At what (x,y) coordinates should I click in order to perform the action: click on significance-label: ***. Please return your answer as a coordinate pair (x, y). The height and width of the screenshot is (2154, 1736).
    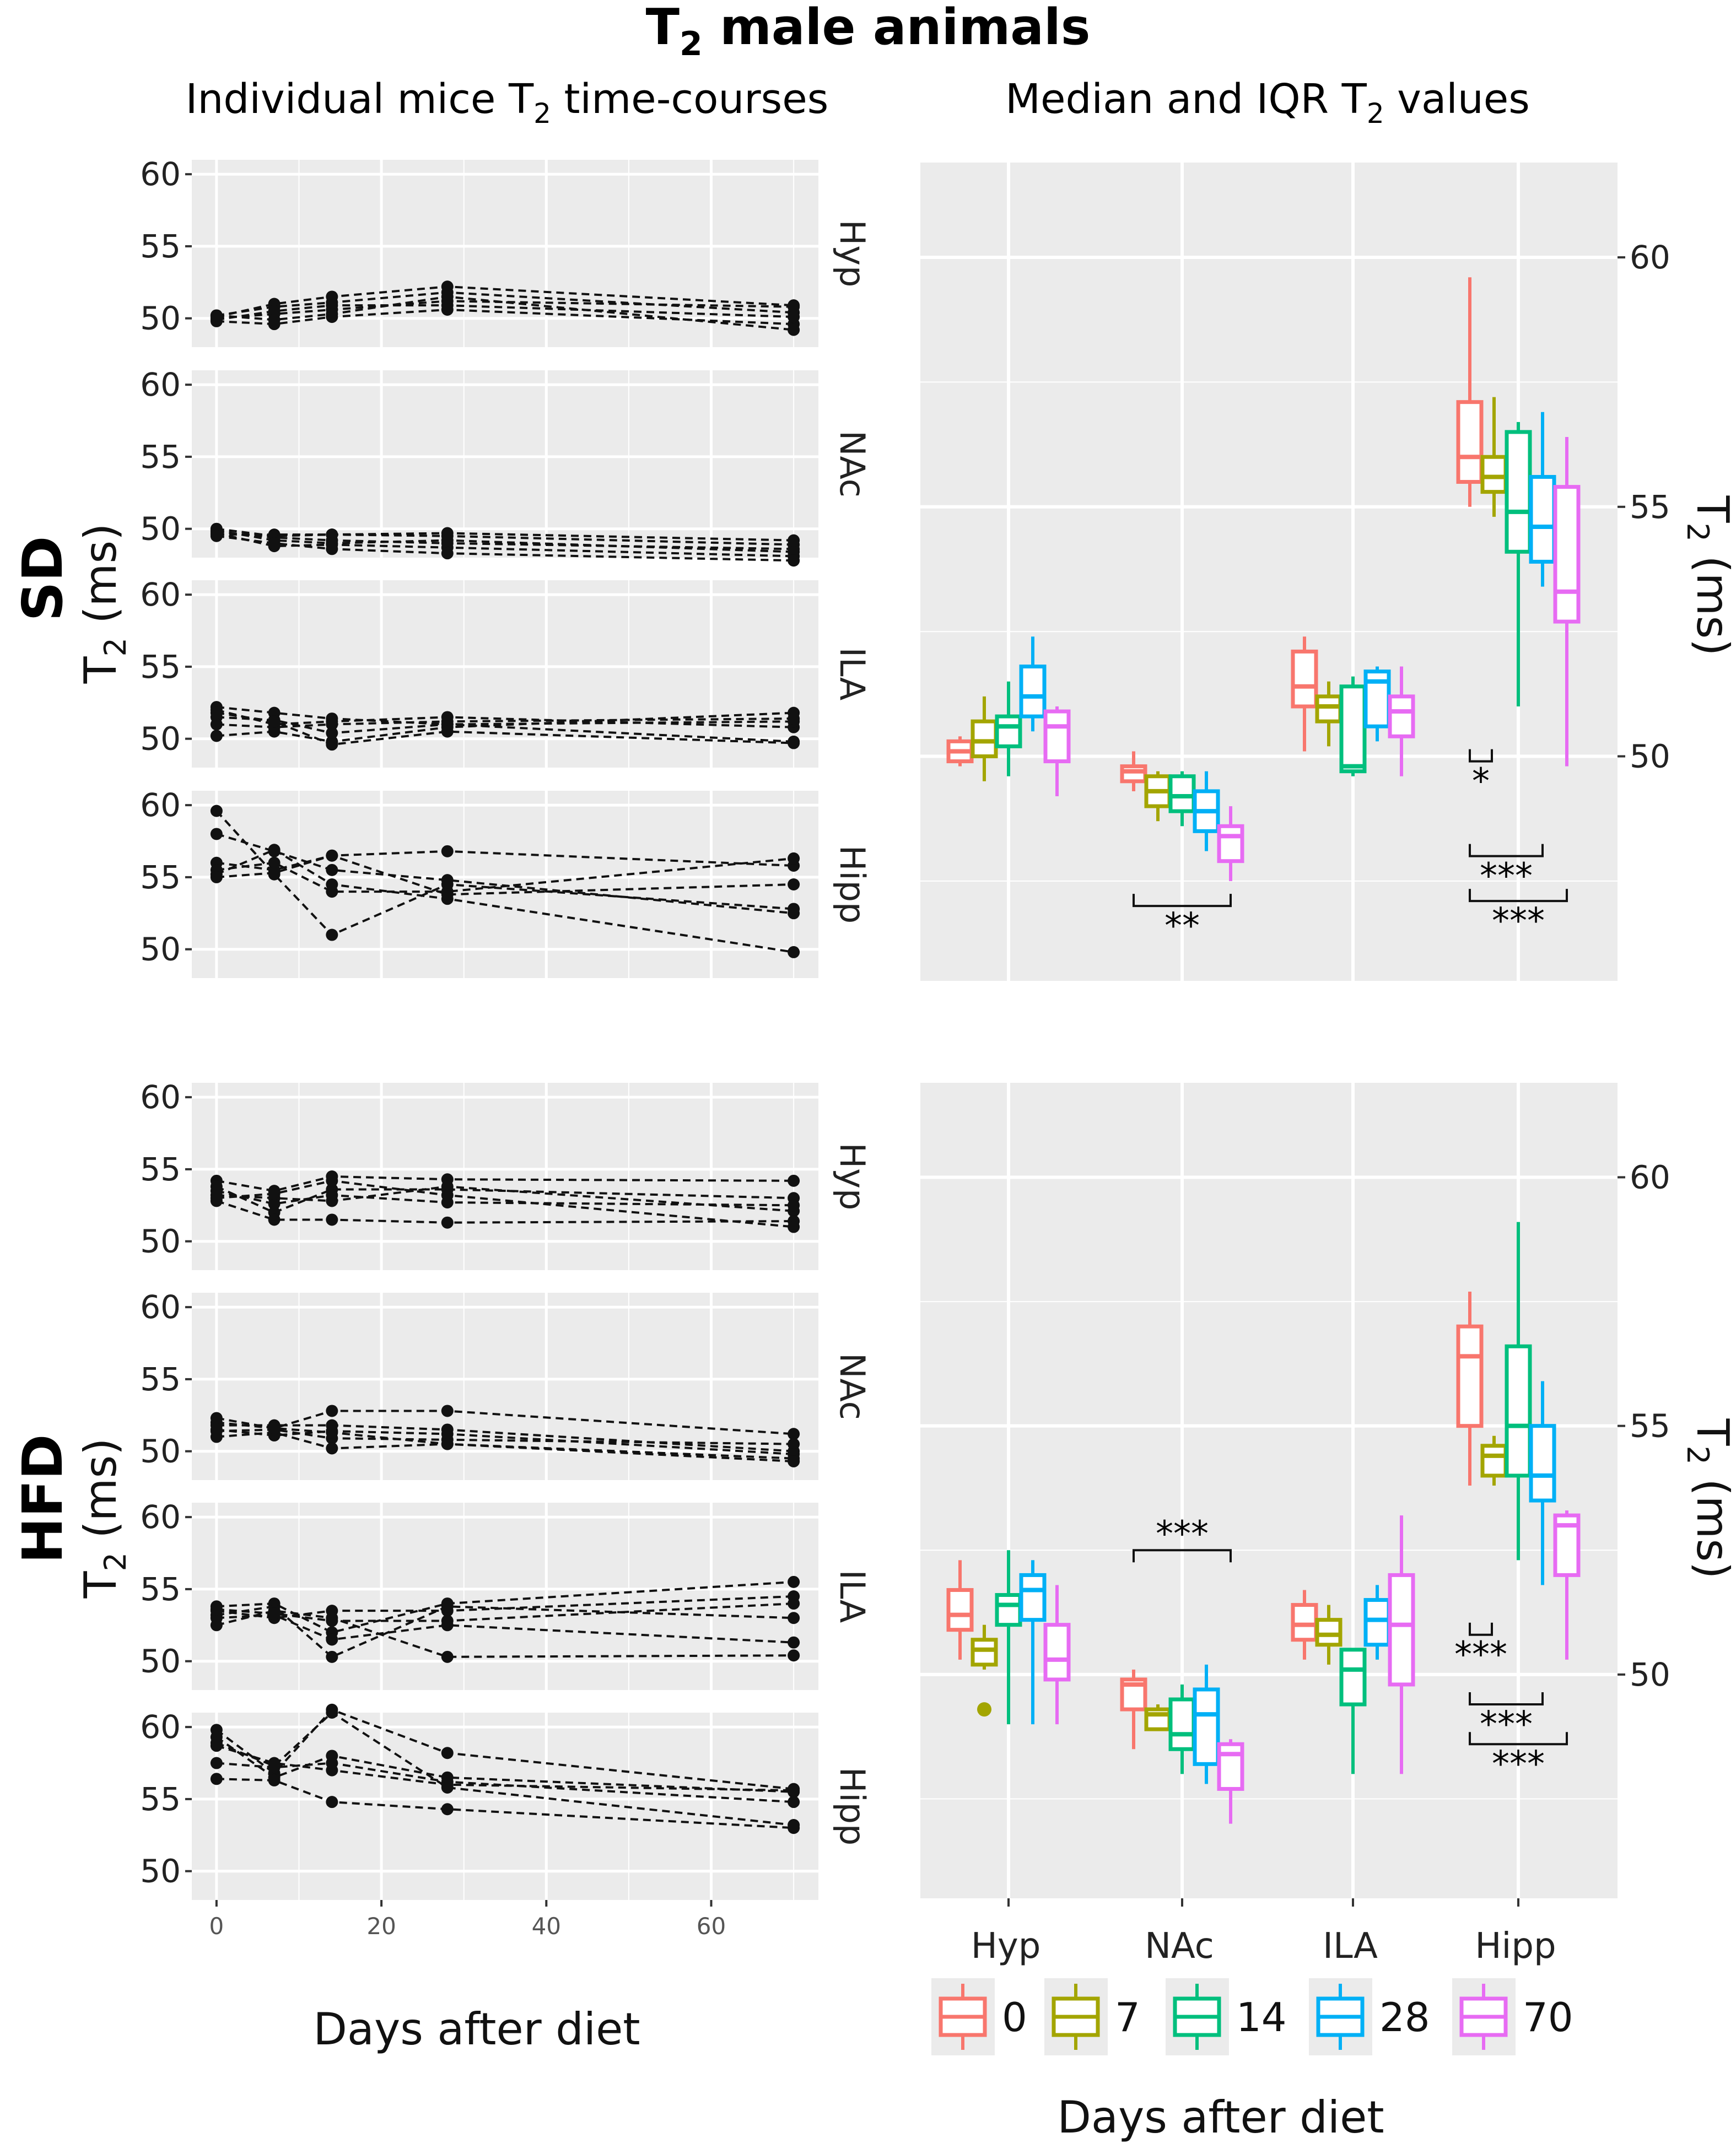
    Looking at the image, I should click on (1480, 1655).